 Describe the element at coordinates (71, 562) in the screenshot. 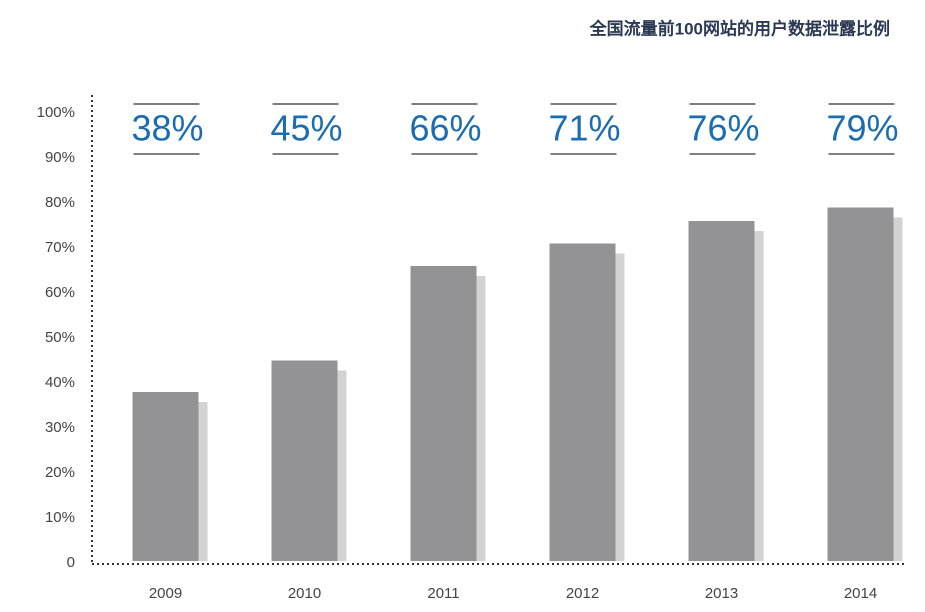

I see `y-tick-label: 0` at that location.